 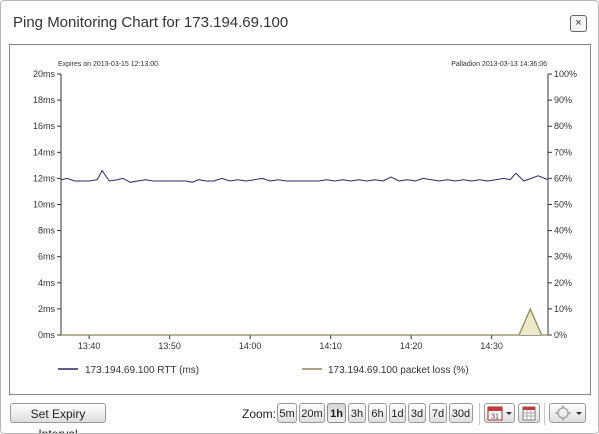 What do you see at coordinates (563, 231) in the screenshot?
I see `y-right-tick-label: 40%` at bounding box center [563, 231].